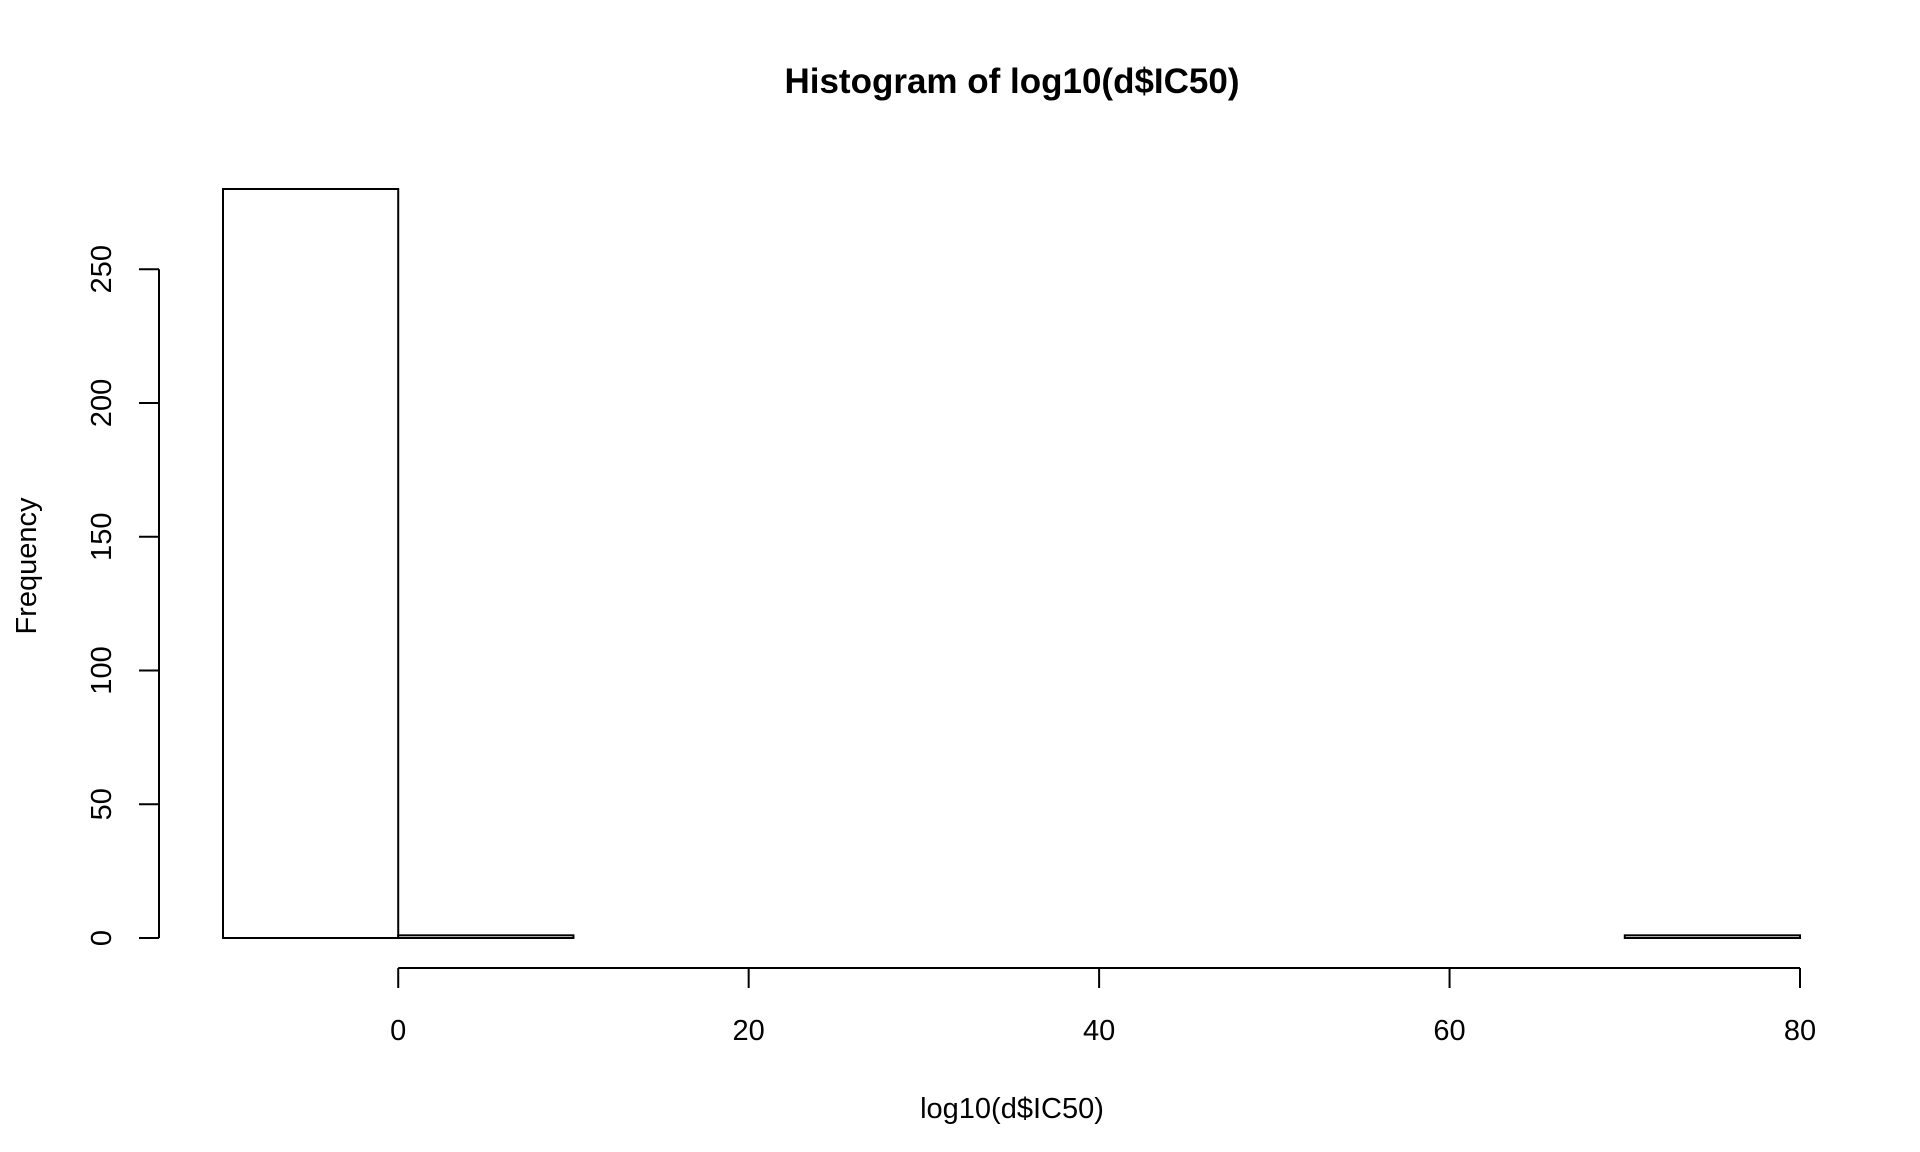 This screenshot has width=1920, height=1152. What do you see at coordinates (749, 1031) in the screenshot?
I see `x-tick-label-20: 20` at bounding box center [749, 1031].